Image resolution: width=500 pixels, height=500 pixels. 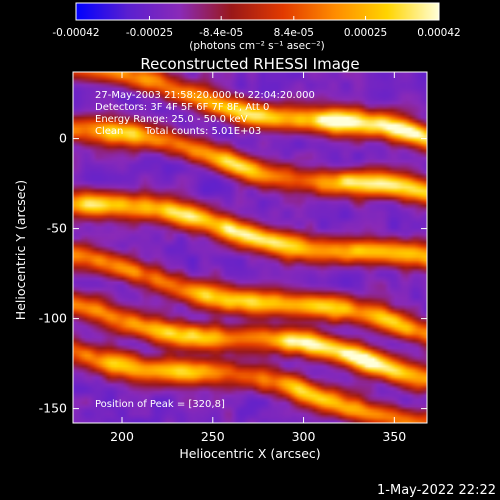 What do you see at coordinates (436, 490) in the screenshot?
I see `footer-date: 1-May-2022 22:22` at bounding box center [436, 490].